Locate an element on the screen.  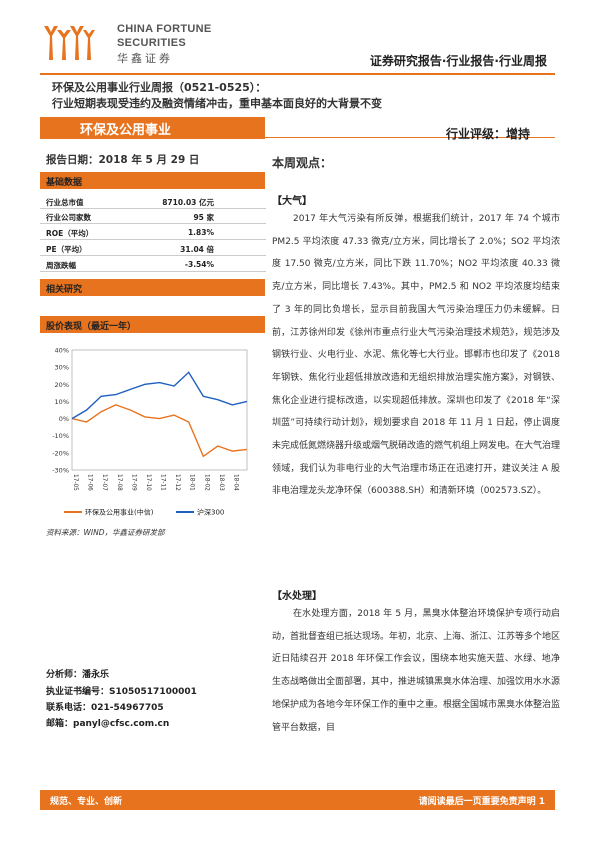
chart-series-lines is located at coordinates (159, 414).